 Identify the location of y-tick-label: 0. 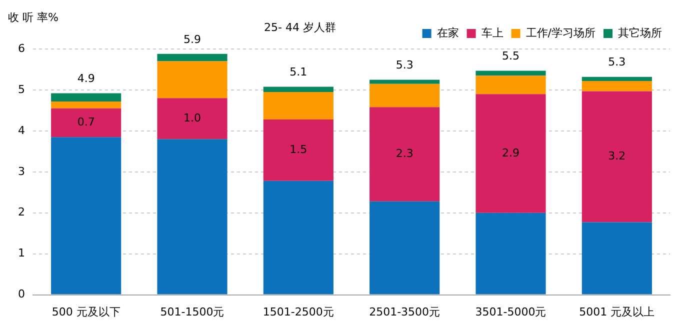
(21, 294).